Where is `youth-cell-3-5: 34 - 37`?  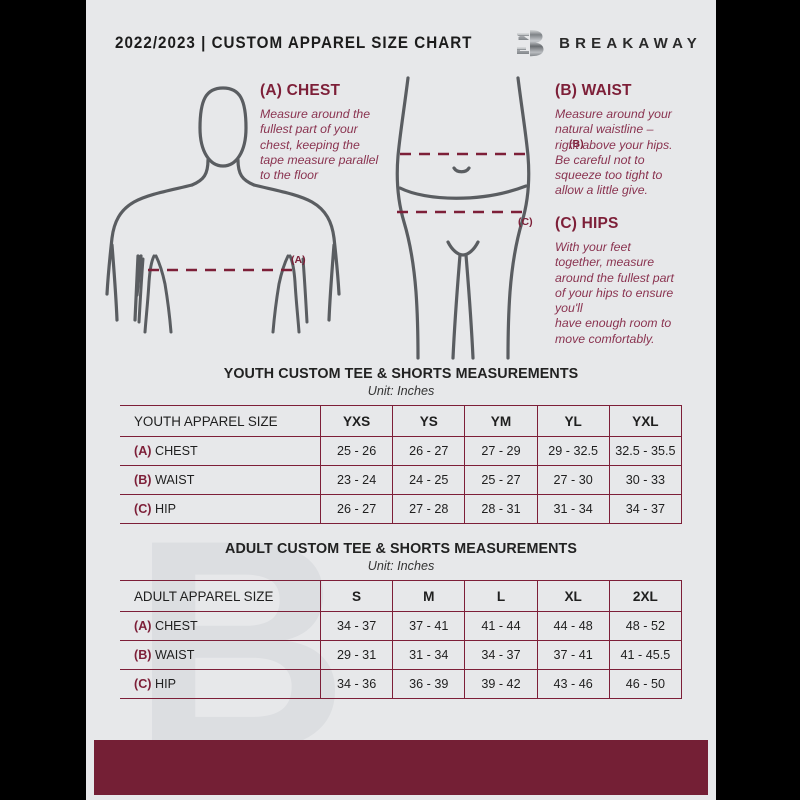
youth-cell-3-5: 34 - 37 is located at coordinates (645, 509).